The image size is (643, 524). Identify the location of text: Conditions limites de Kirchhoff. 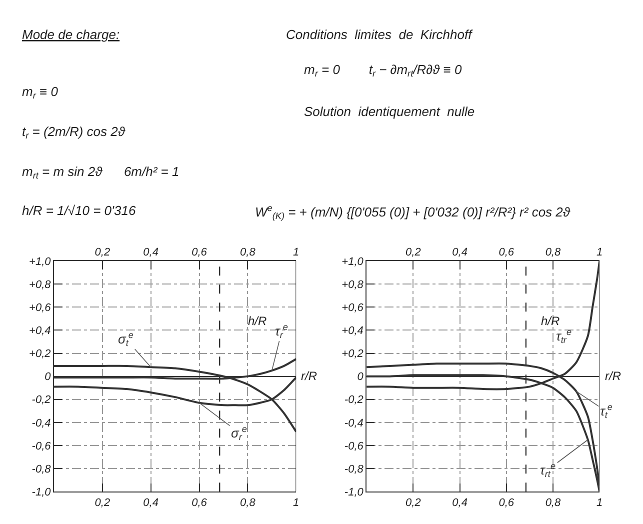
(380, 34).